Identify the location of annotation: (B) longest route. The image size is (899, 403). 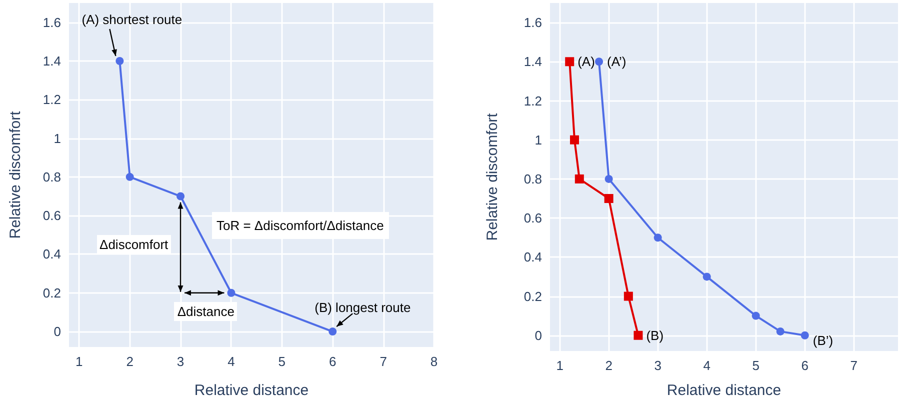
(362, 308).